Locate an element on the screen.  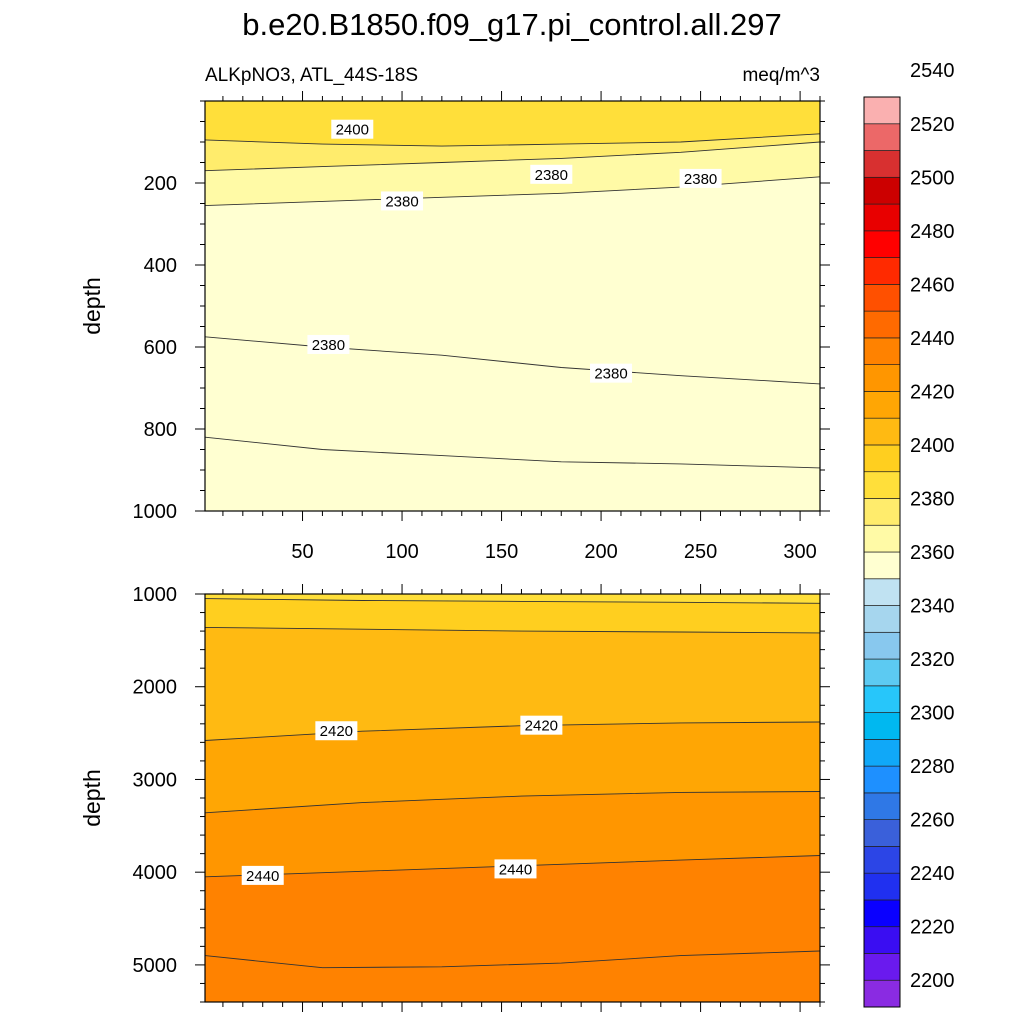
upper-contour-label: 2400 is located at coordinates (352, 129).